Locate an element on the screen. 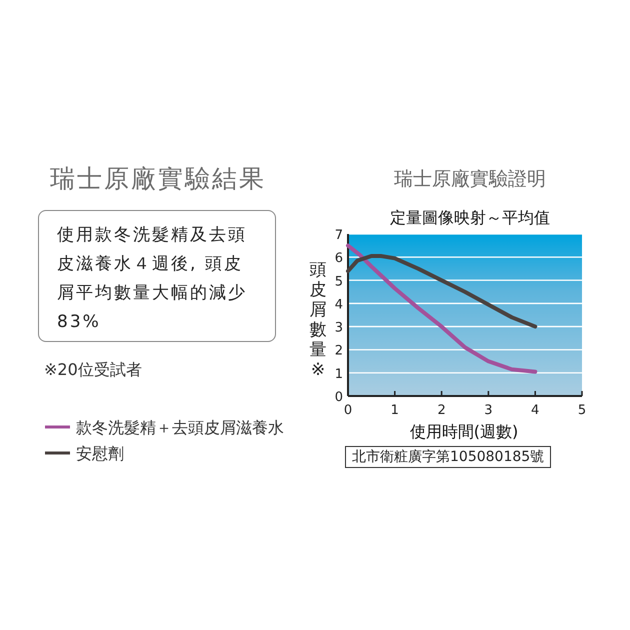 The width and height of the screenshot is (630, 630). text: 使用款冬洗髮精及去頭皮滋養水４週後, 頭皮屑平均數量大幅的減少83% is located at coordinates (157, 276).